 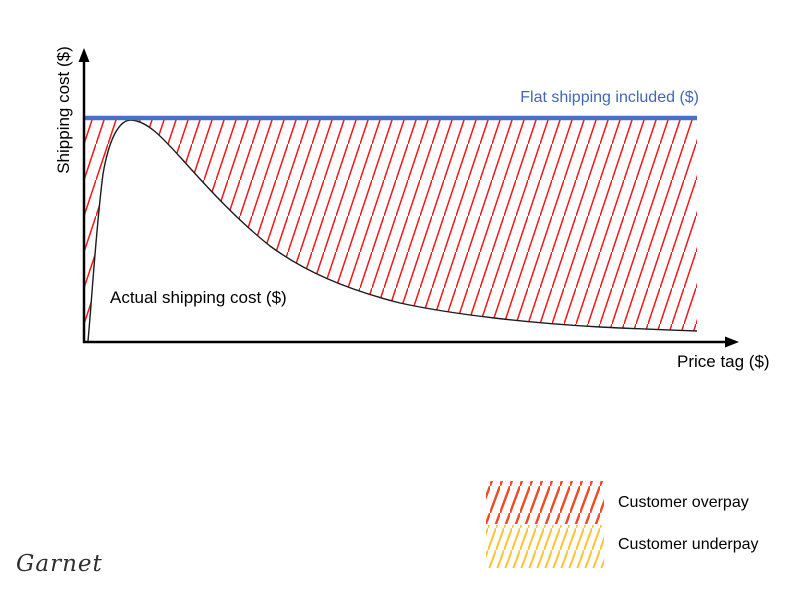 I want to click on legend-overpay-swatch, so click(x=545, y=502).